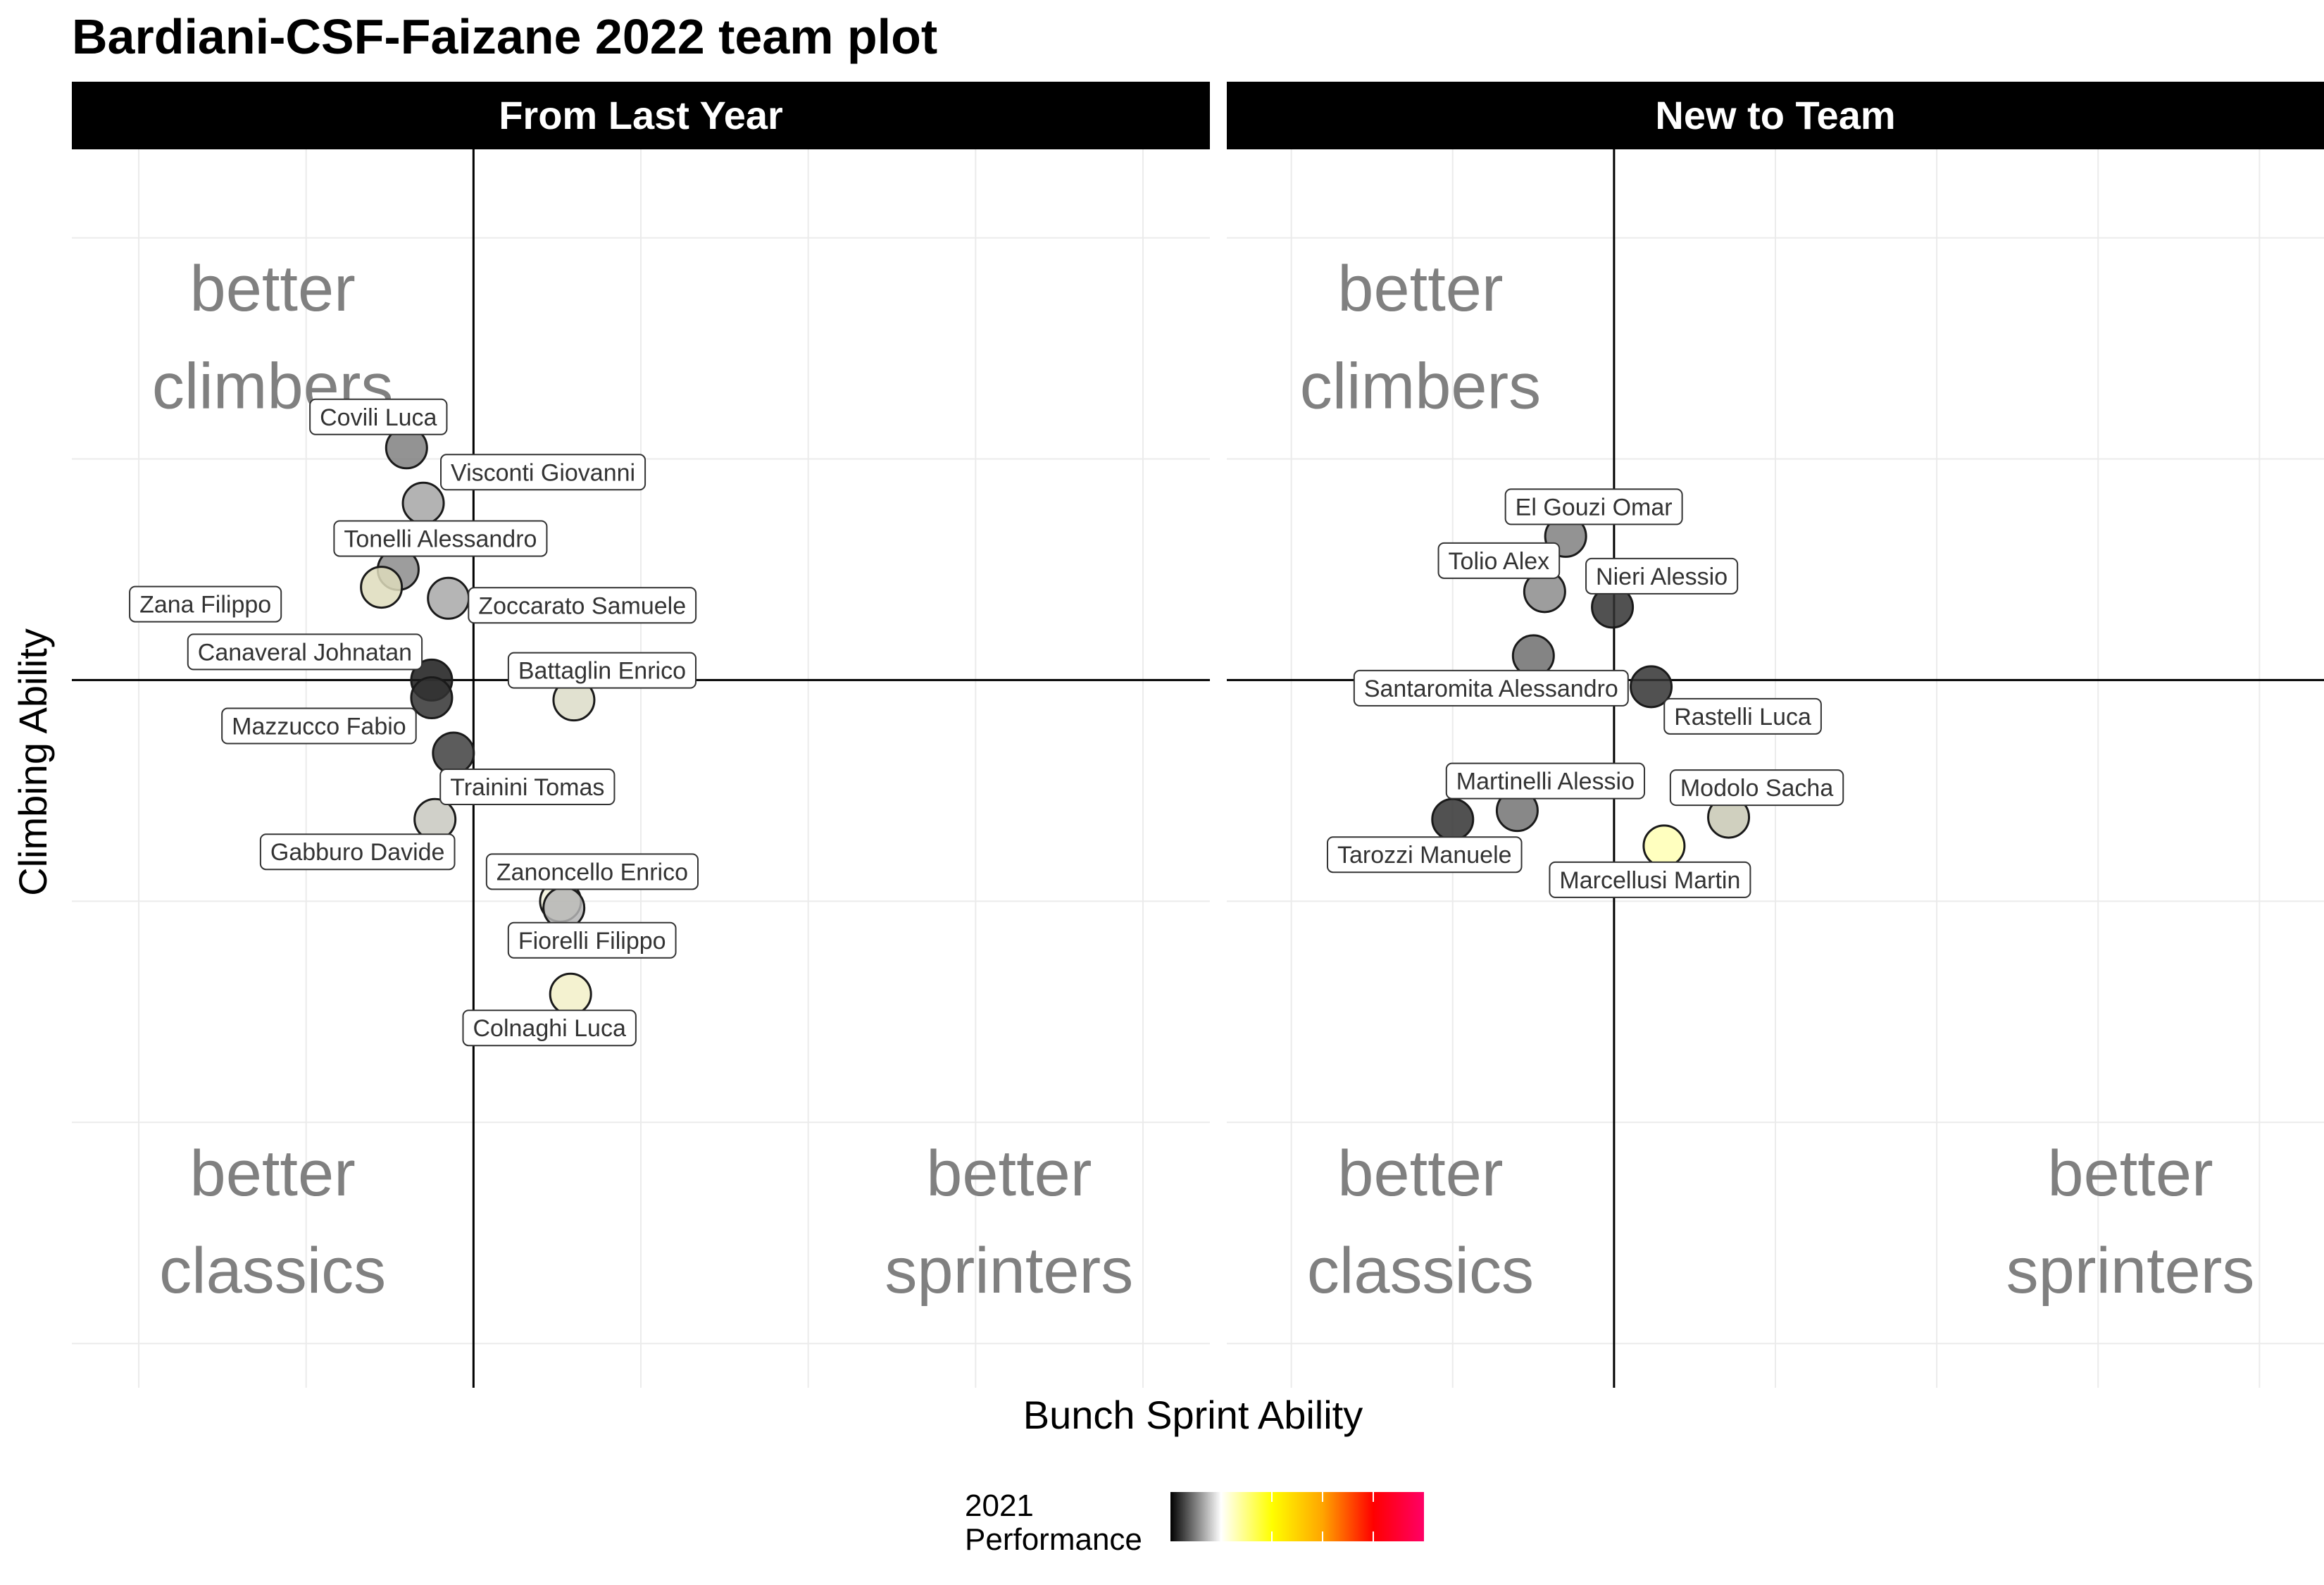  I want to click on point-label-text: Zanoncello Enrico, so click(592, 872).